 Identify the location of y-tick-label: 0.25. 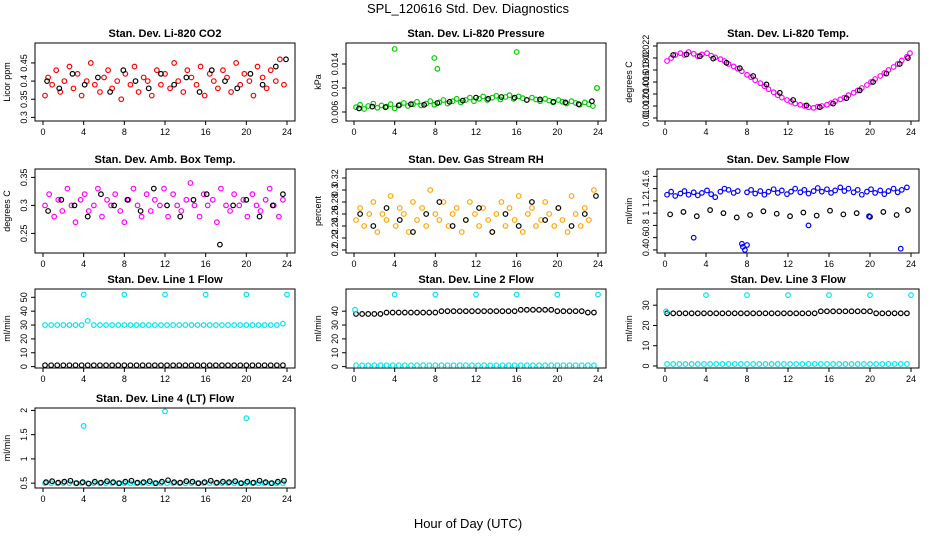
(24, 234).